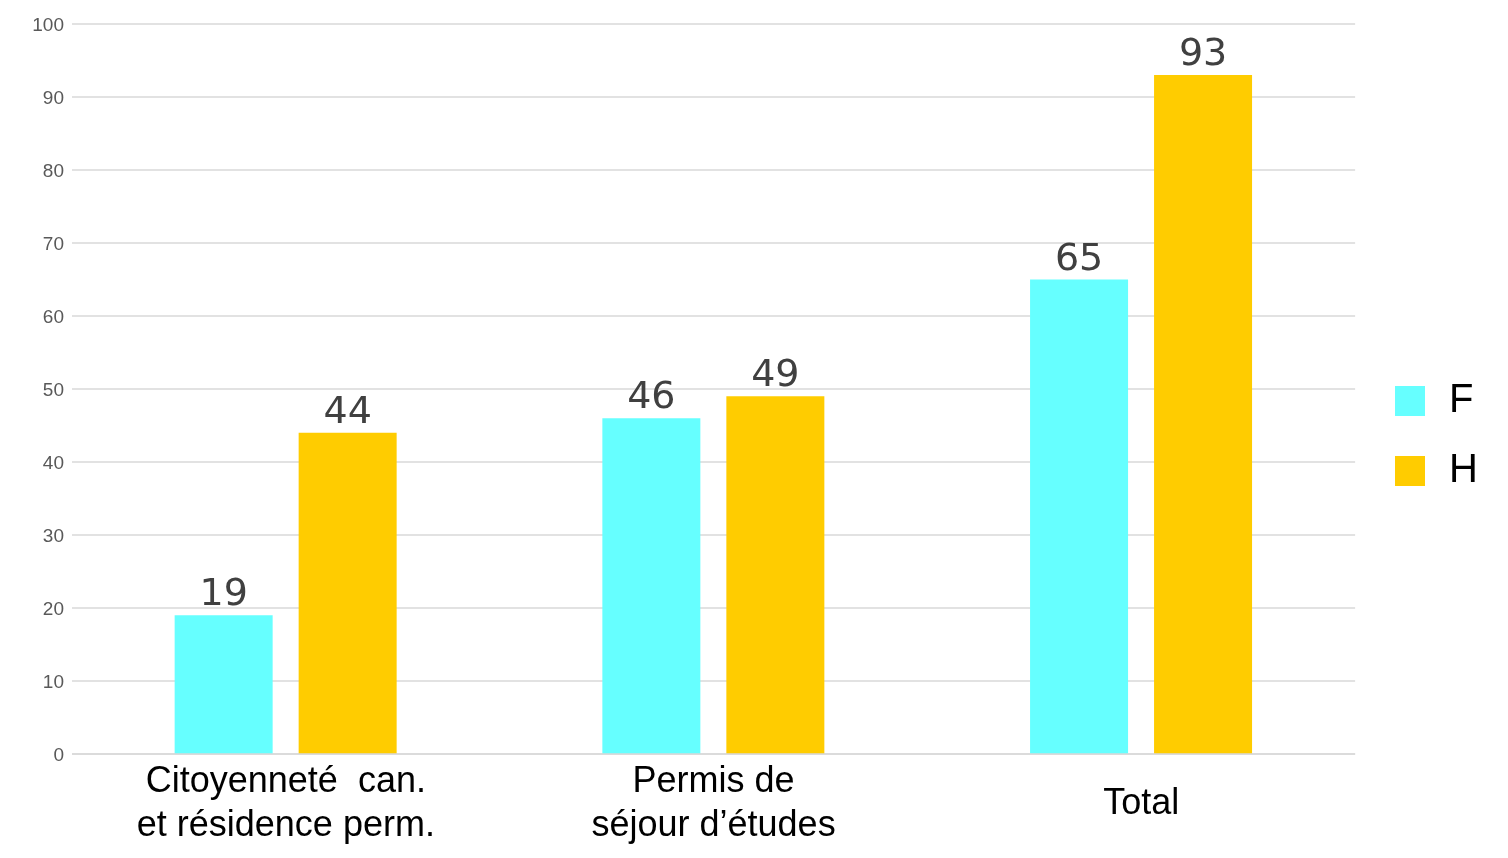  I want to click on y-tick-label: 60, so click(53, 316).